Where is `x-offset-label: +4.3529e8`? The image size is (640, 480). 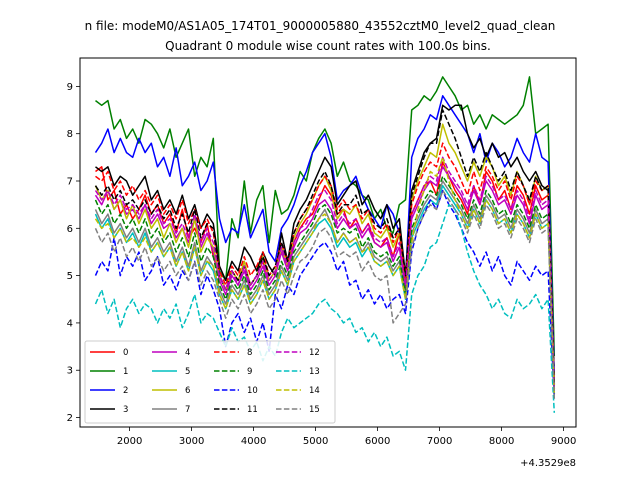 x-offset-label: +4.3529e8 is located at coordinates (548, 463).